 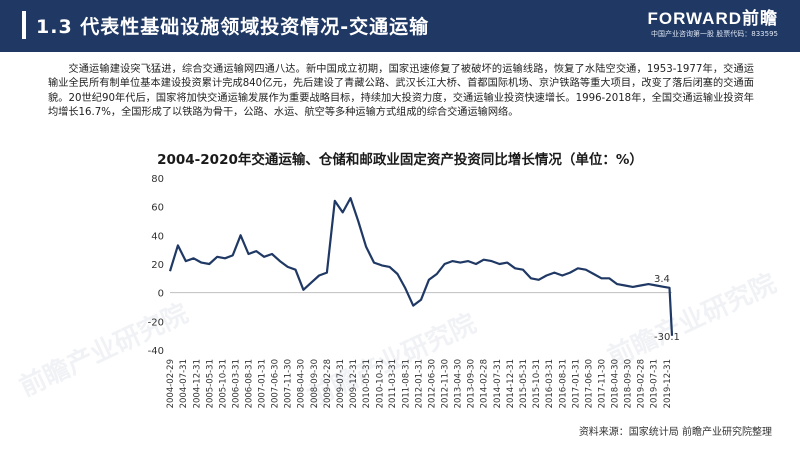 I want to click on brand-logo: FORWARD前瞻, so click(x=712, y=18).